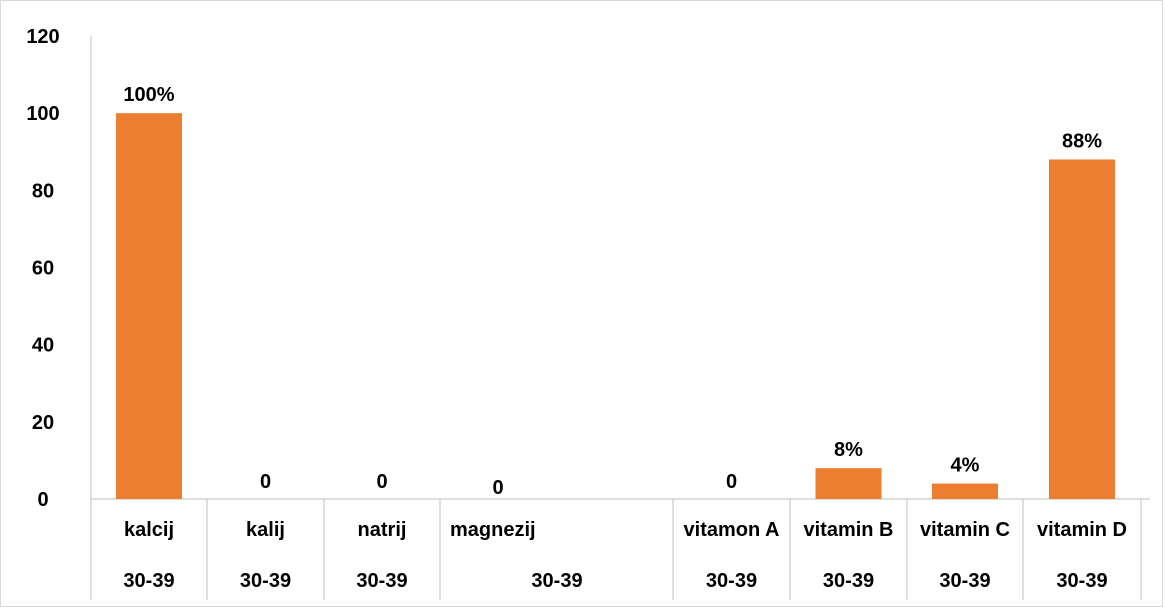 The image size is (1165, 609). I want to click on bar-kalcij, so click(149, 306).